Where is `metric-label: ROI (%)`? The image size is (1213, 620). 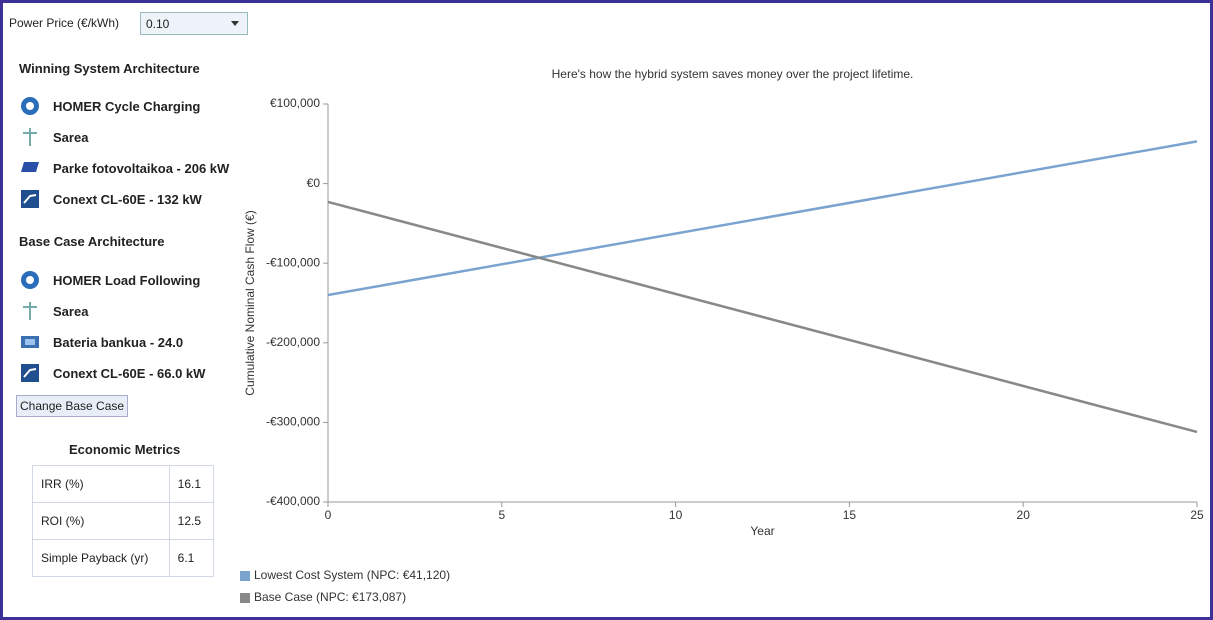 metric-label: ROI (%) is located at coordinates (101, 521).